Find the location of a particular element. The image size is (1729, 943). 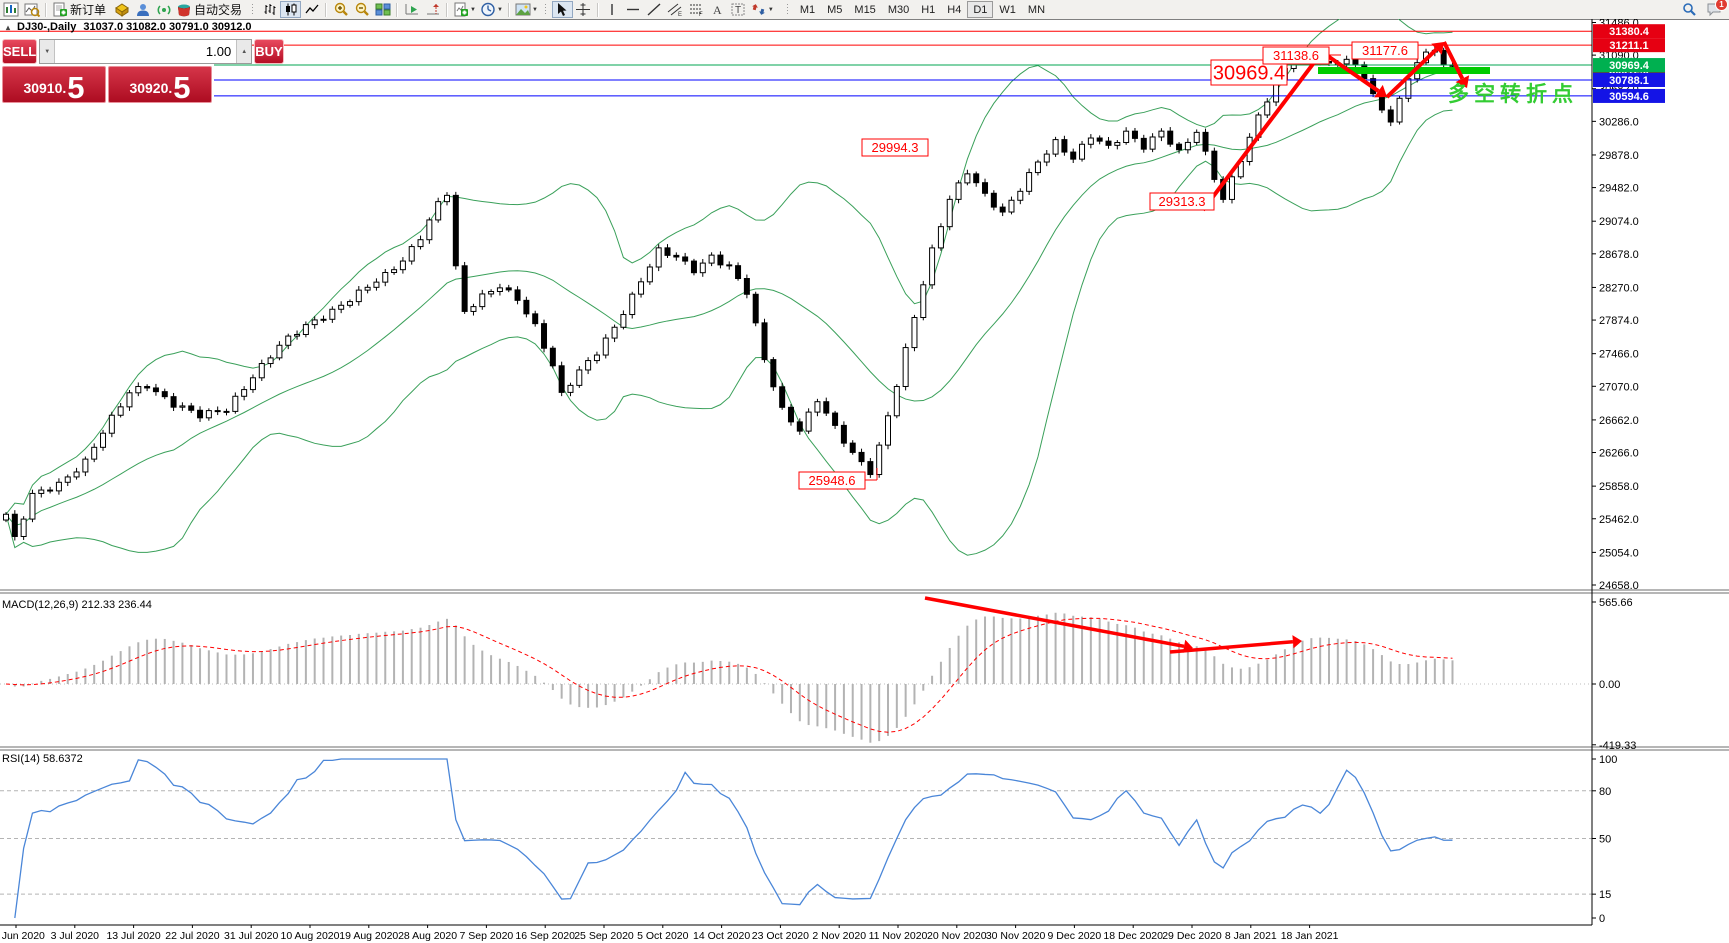

svg-text: 25858.0 is located at coordinates (1619, 487).